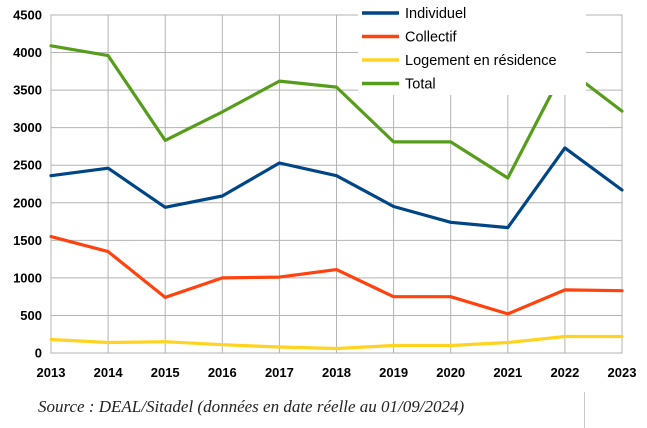 Image resolution: width=647 pixels, height=428 pixels. Describe the element at coordinates (27, 165) in the screenshot. I see `y-tick-label: 2500` at that location.